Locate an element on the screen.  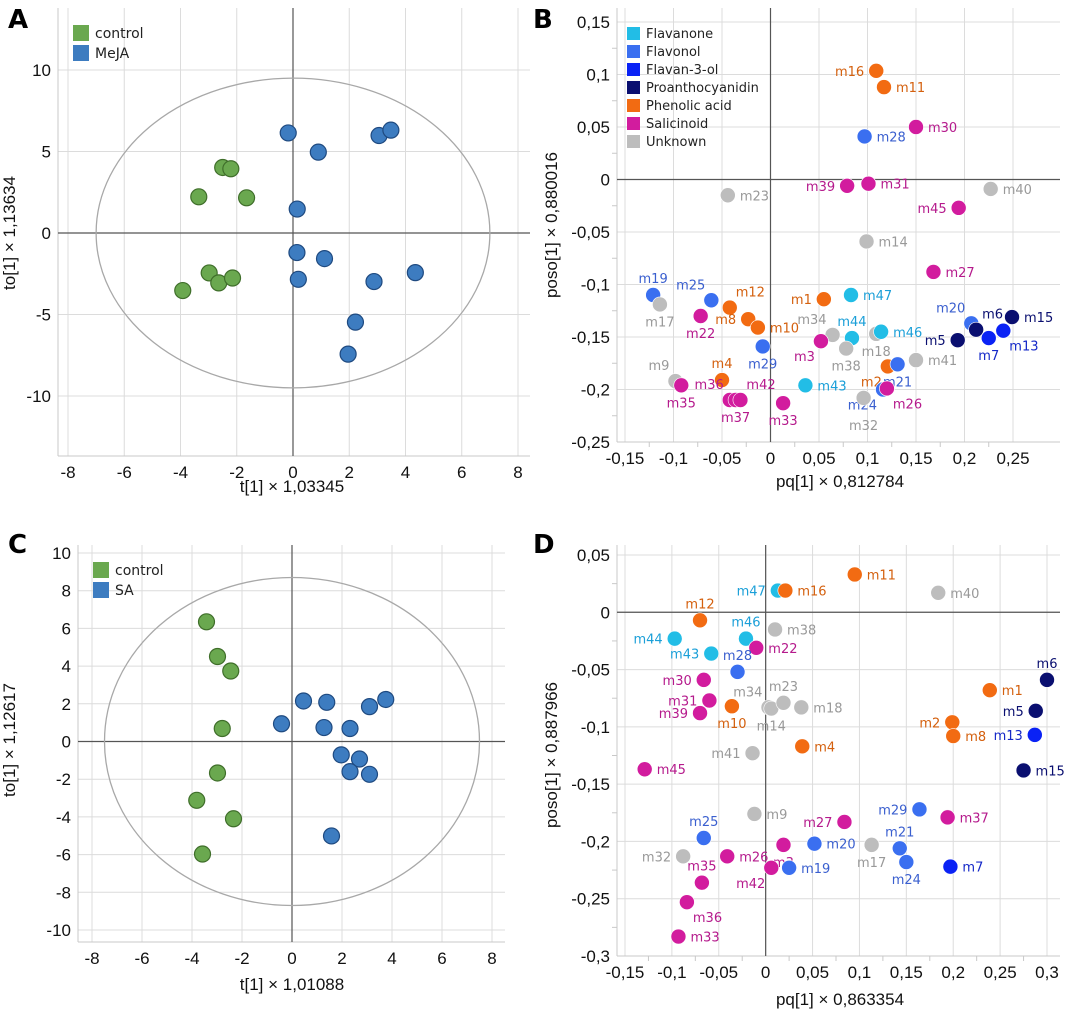
point-m40 is located at coordinates (938, 593).